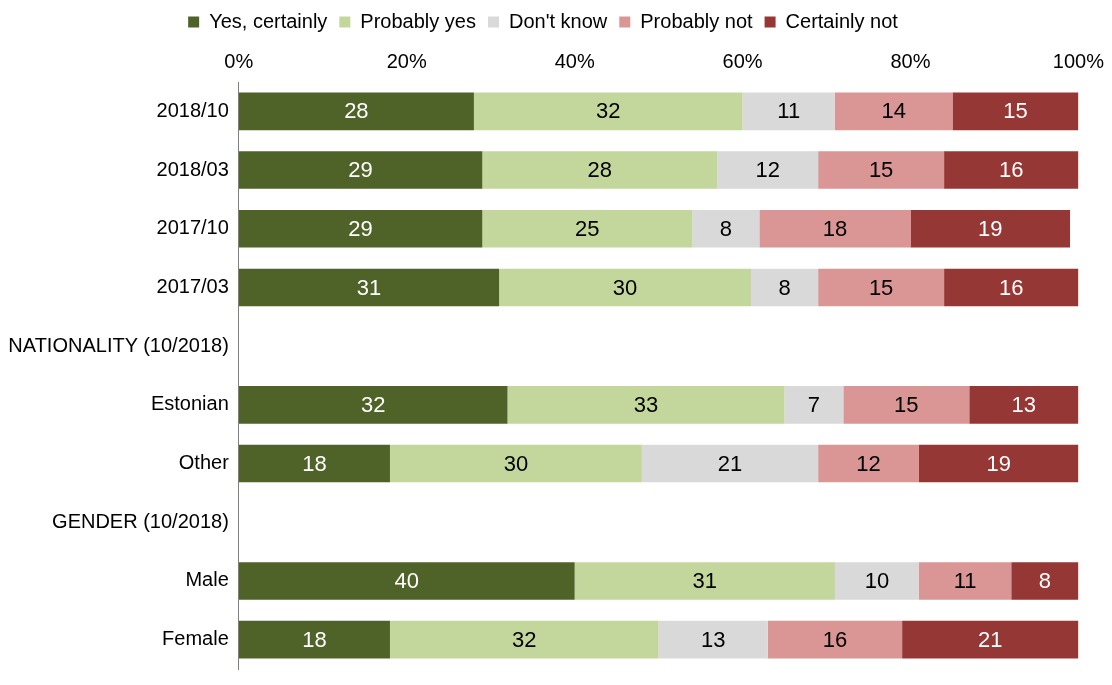 The width and height of the screenshot is (1112, 685). I want to click on data-label: 33, so click(646, 404).